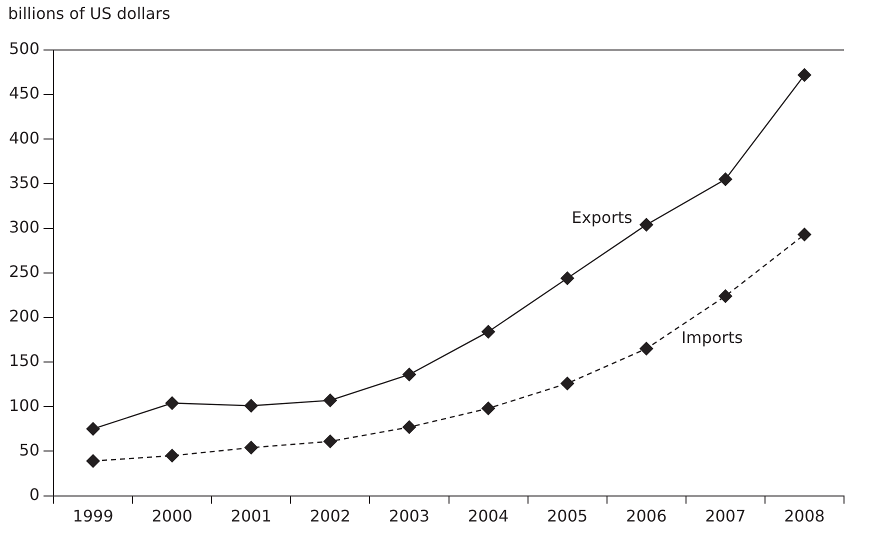  Describe the element at coordinates (24, 405) in the screenshot. I see `y-tick-label: 100` at that location.